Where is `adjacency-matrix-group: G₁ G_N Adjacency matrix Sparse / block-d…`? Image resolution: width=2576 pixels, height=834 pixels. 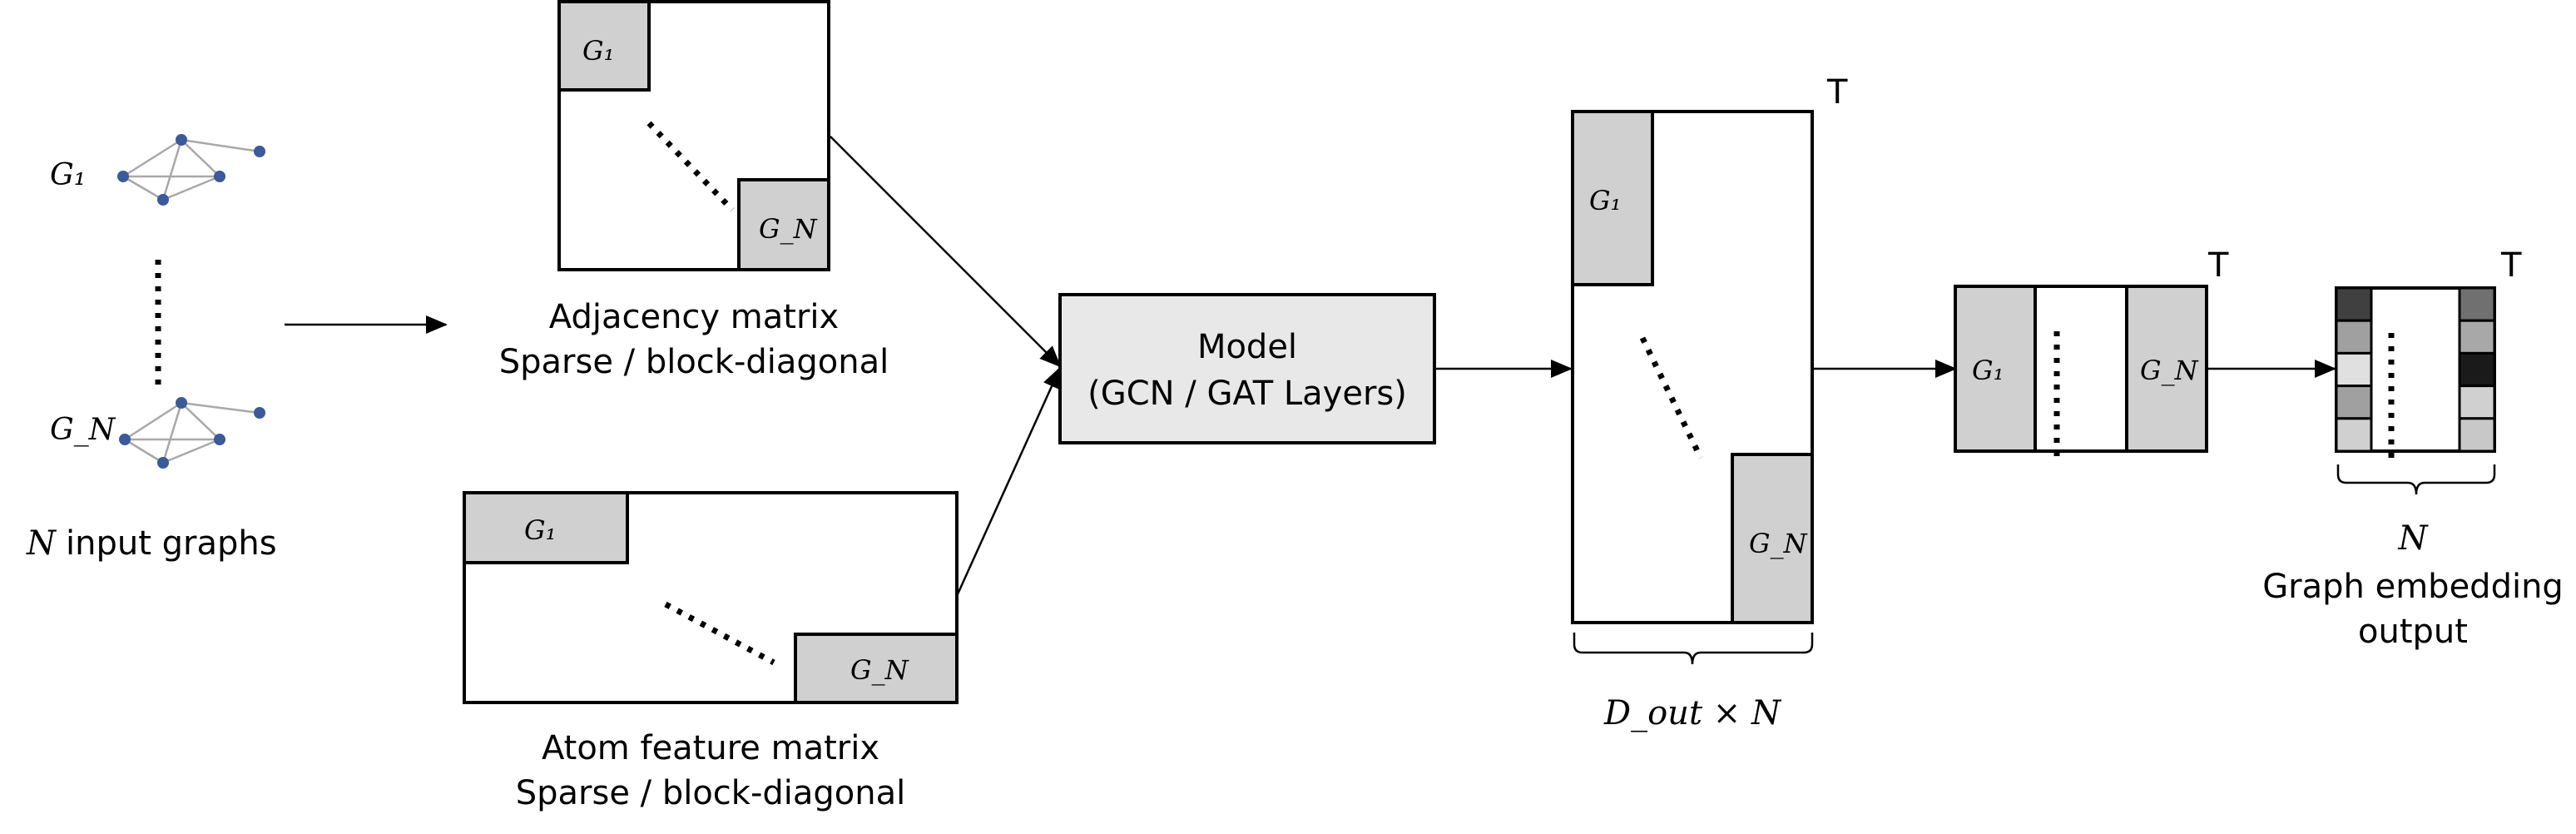
adjacency-matrix-group: G₁ G_N Adjacency matrix Sparse / block-d… is located at coordinates (694, 190).